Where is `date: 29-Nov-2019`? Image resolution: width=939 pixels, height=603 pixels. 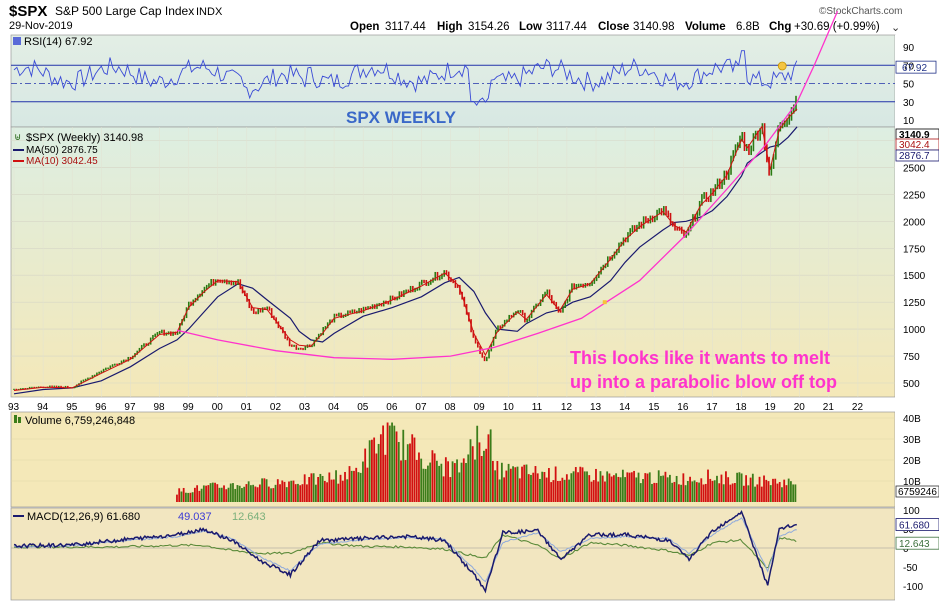 date: 29-Nov-2019 is located at coordinates (41, 26).